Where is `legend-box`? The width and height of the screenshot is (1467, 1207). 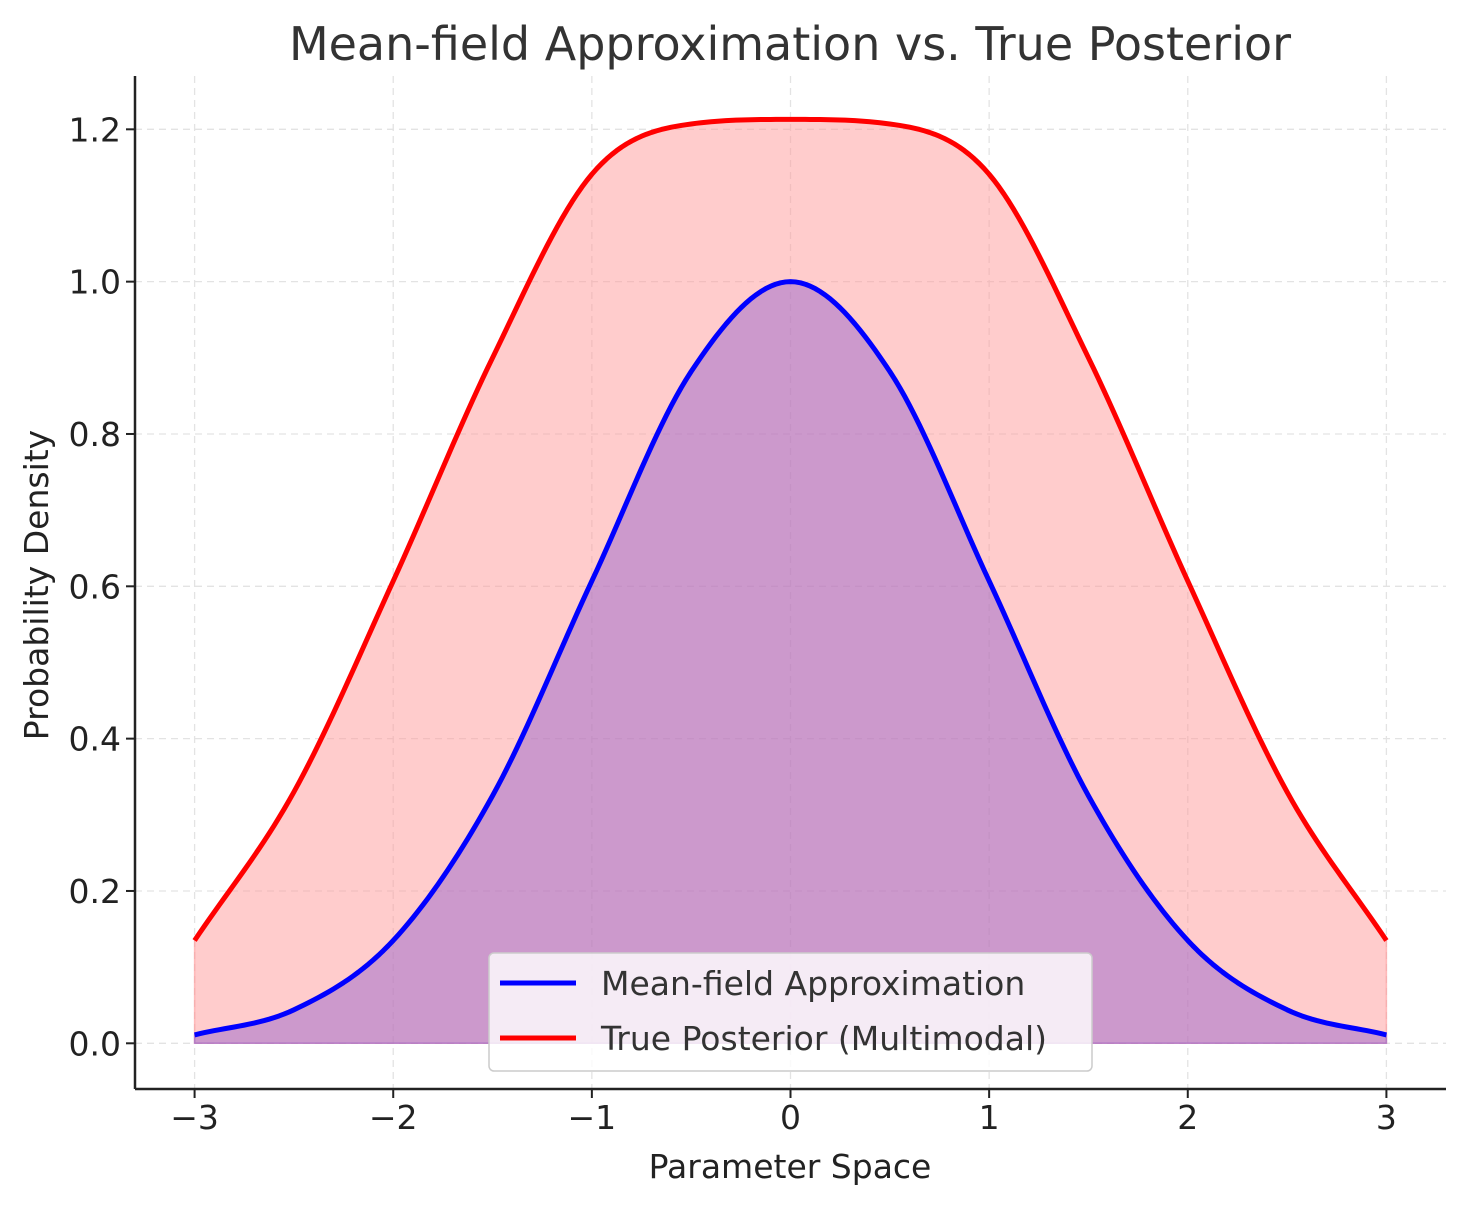 legend-box is located at coordinates (790, 1012).